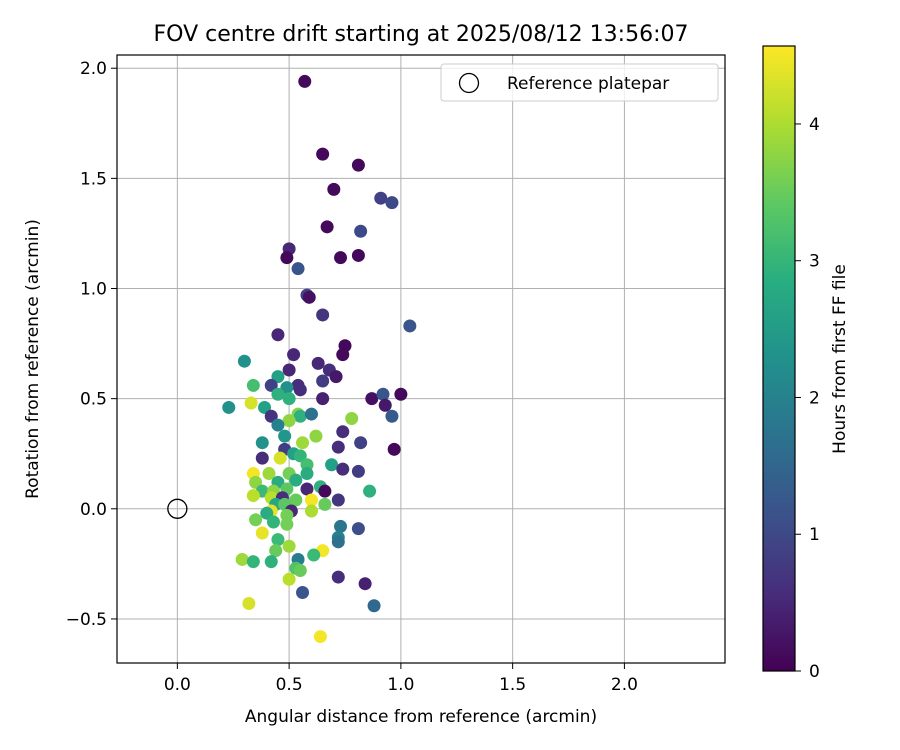 The width and height of the screenshot is (900, 750). I want to click on reference-point, so click(177, 508).